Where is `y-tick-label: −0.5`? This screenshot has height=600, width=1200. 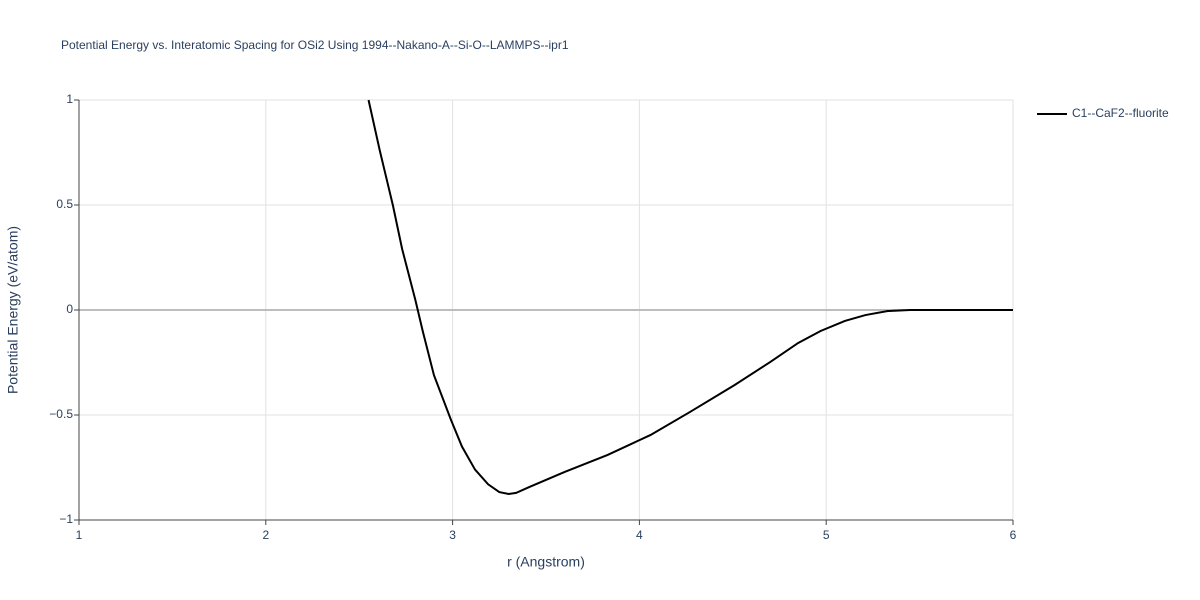 y-tick-label: −0.5 is located at coordinates (61, 414).